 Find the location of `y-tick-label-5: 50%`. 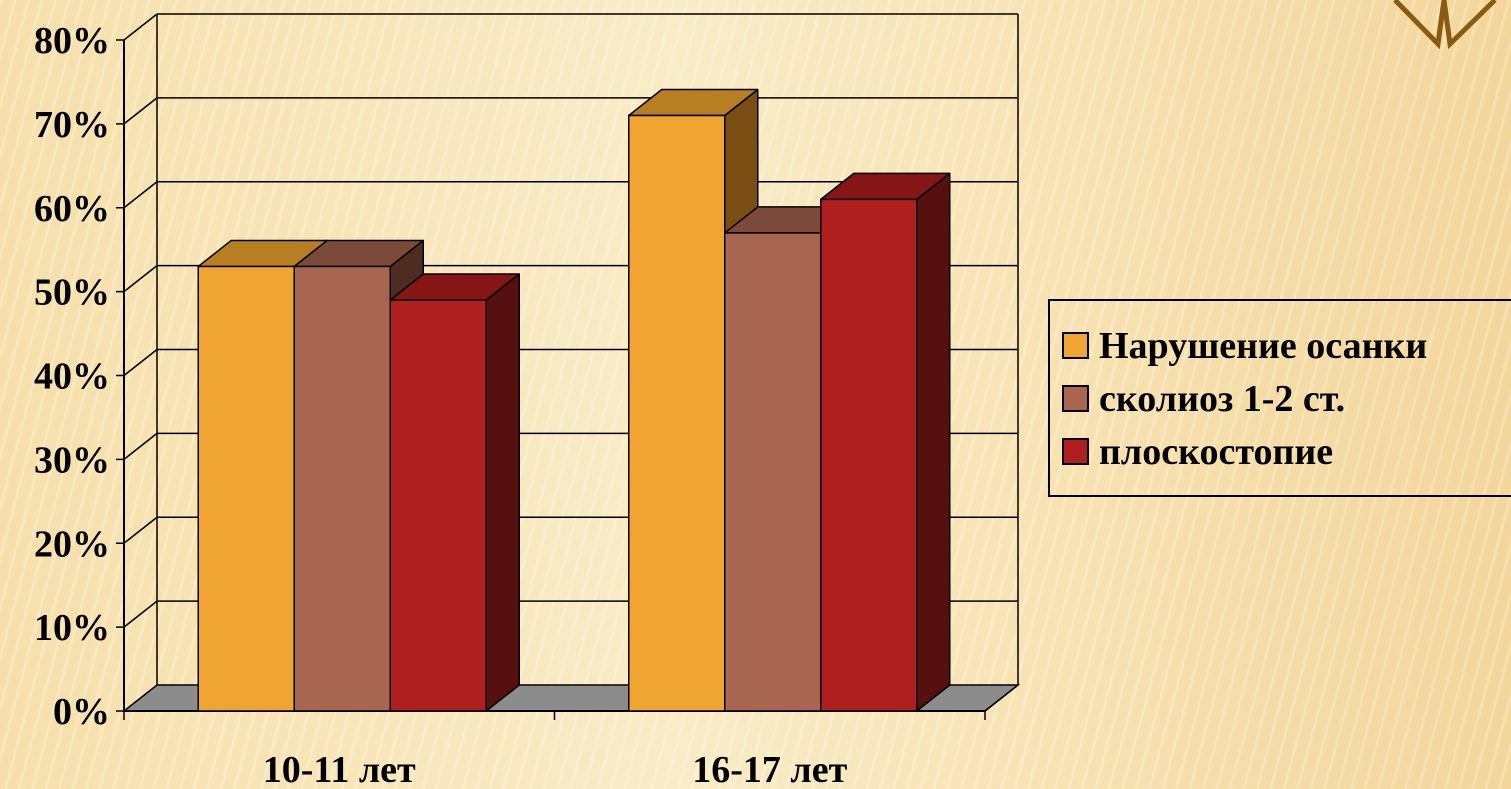

y-tick-label-5: 50% is located at coordinates (72, 293).